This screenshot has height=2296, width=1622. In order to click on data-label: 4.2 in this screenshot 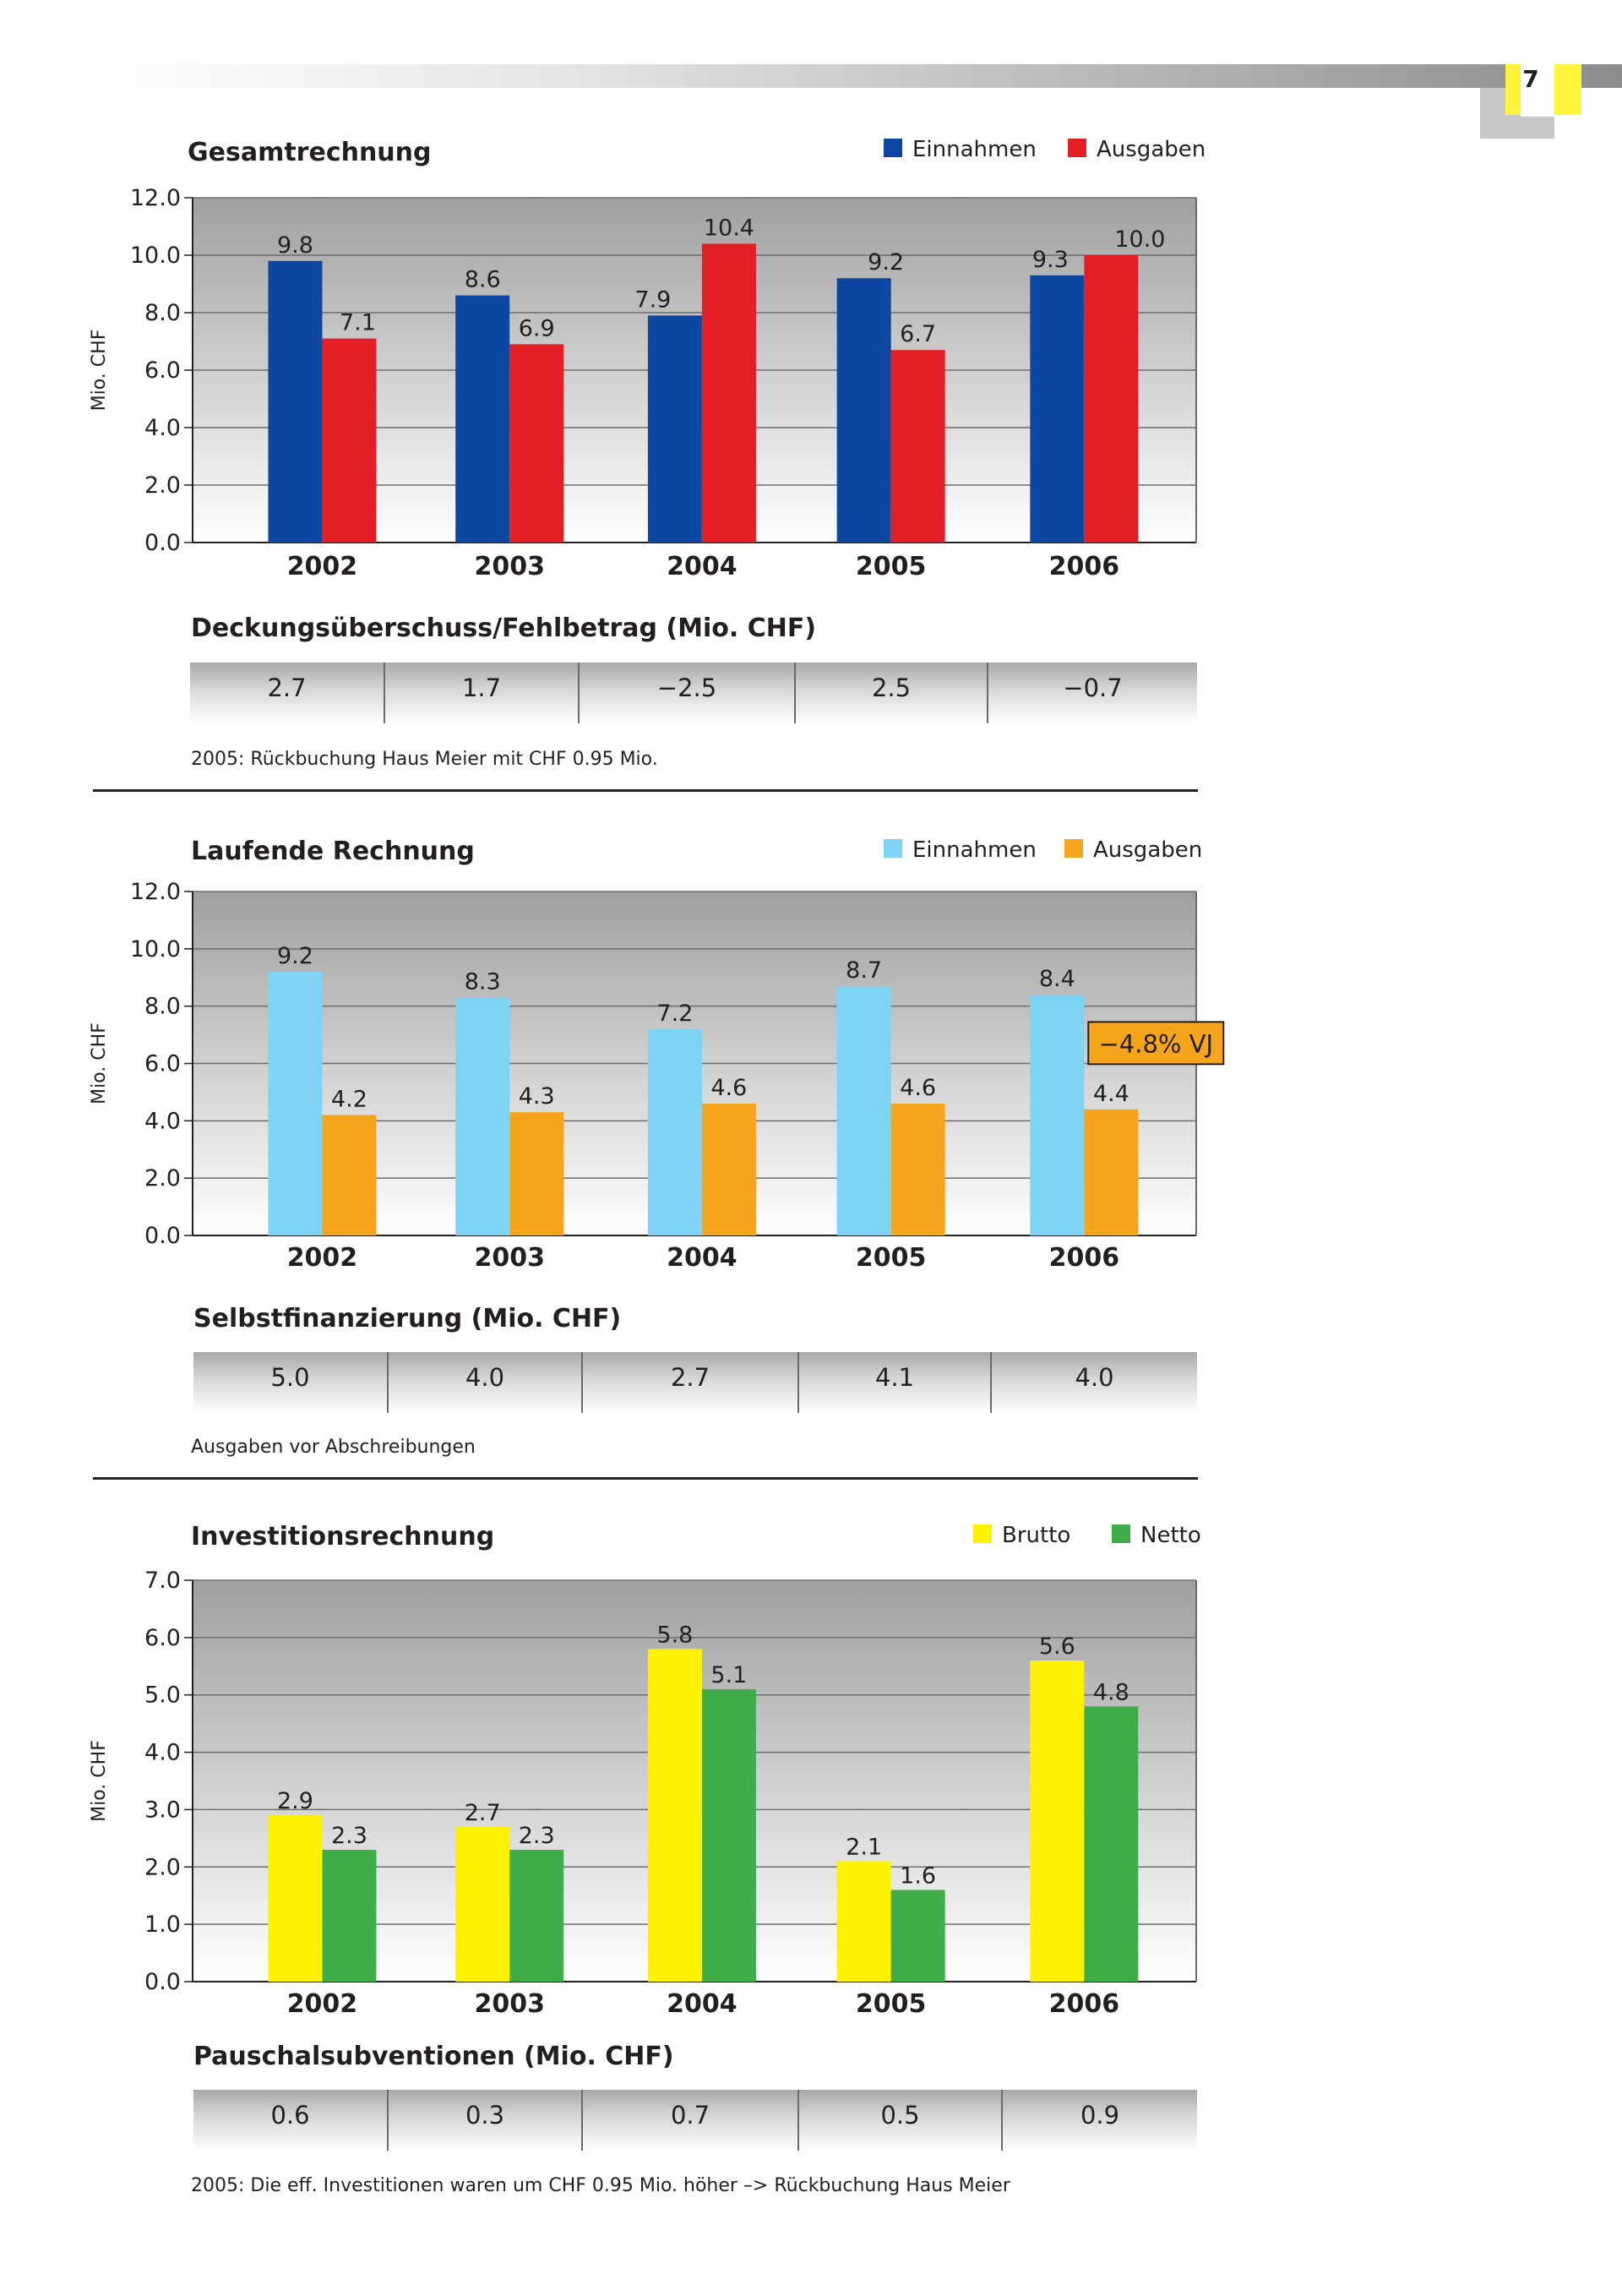, I will do `click(349, 1100)`.